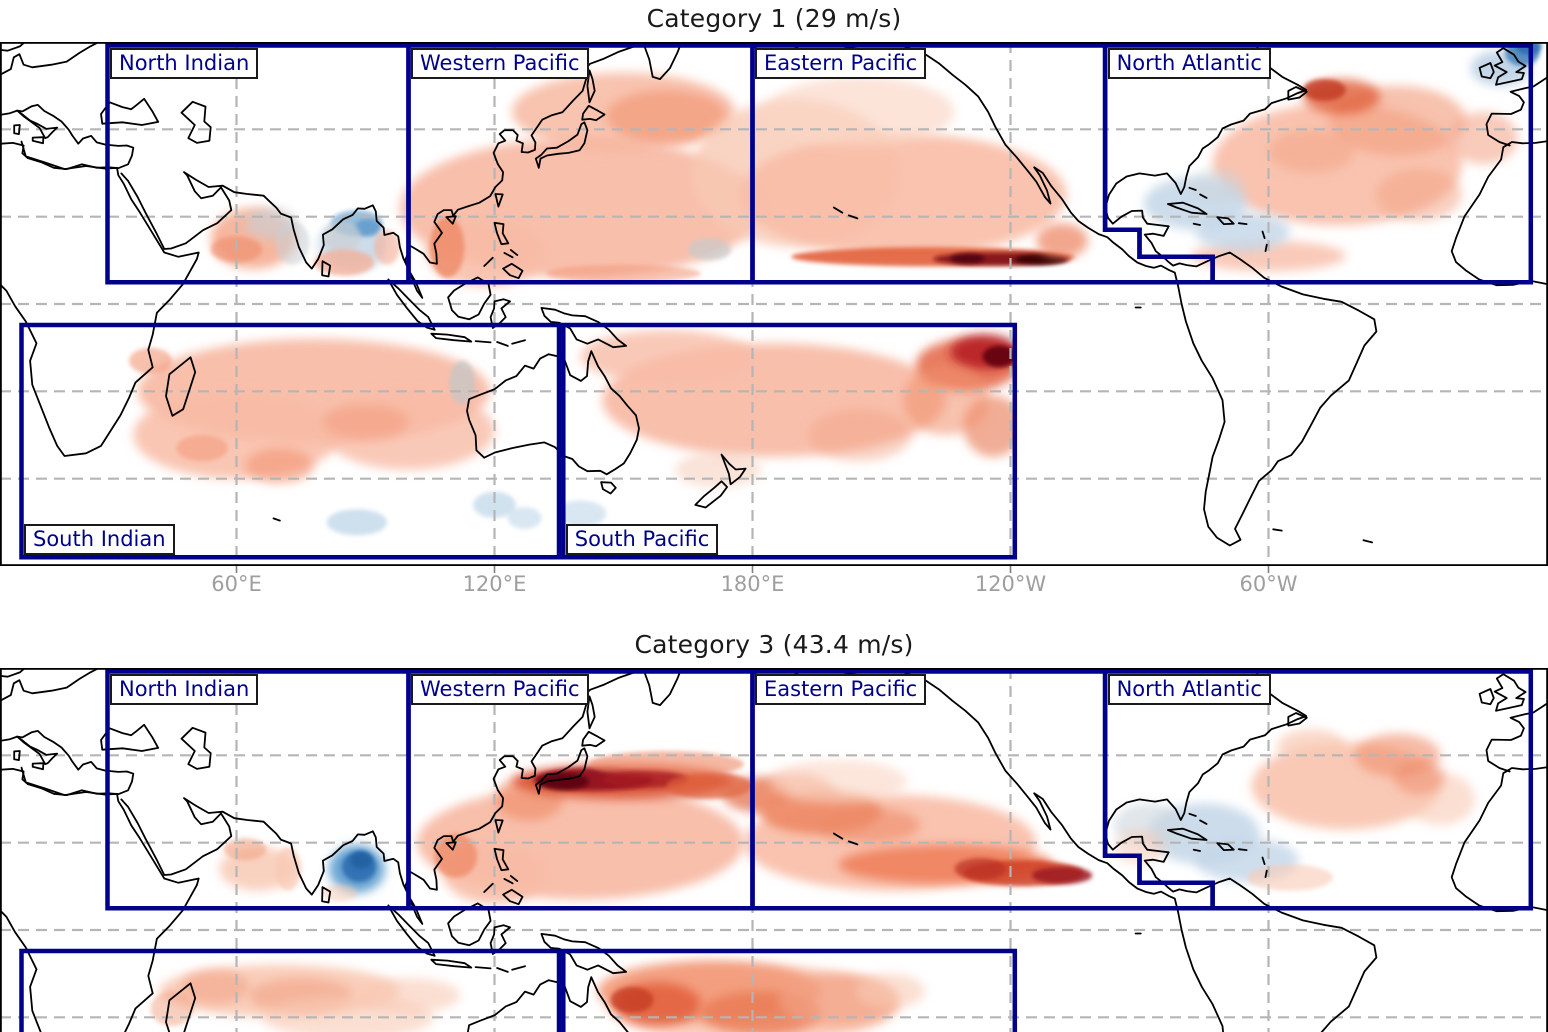  I want to click on x-tick-label-180E: 180°E, so click(752, 584).